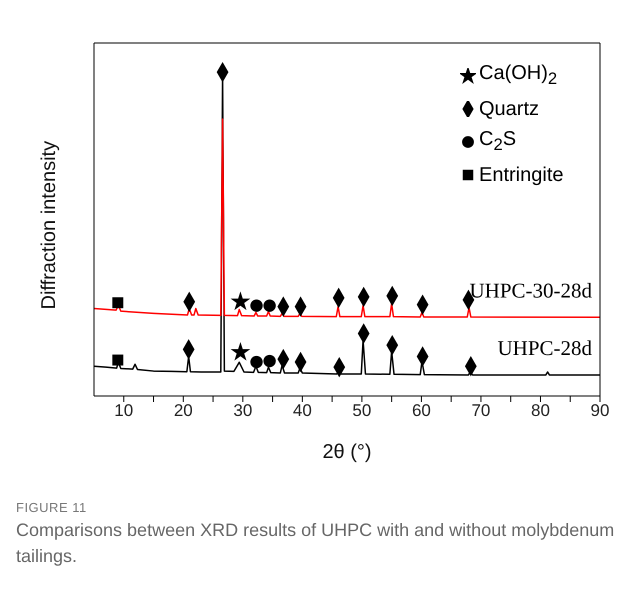 Image resolution: width=638 pixels, height=595 pixels. Describe the element at coordinates (51, 507) in the screenshot. I see `caption: FIGURE 11` at that location.